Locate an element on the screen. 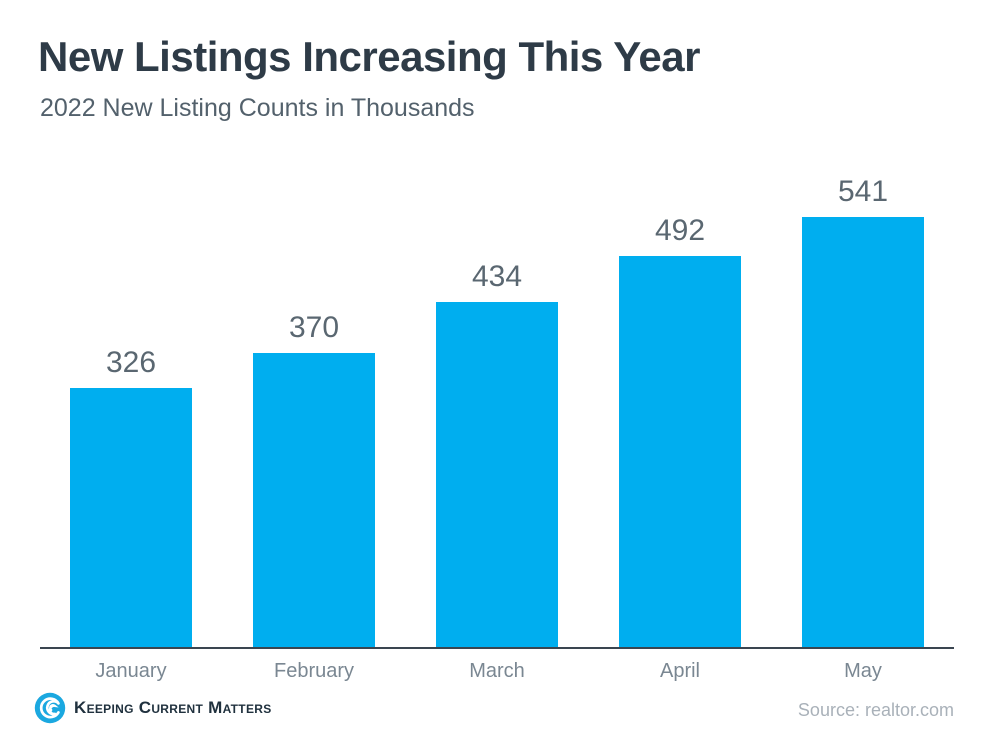 This screenshot has height=732, width=994. kcm-logo-text: Keeping Current Matters is located at coordinates (173, 707).